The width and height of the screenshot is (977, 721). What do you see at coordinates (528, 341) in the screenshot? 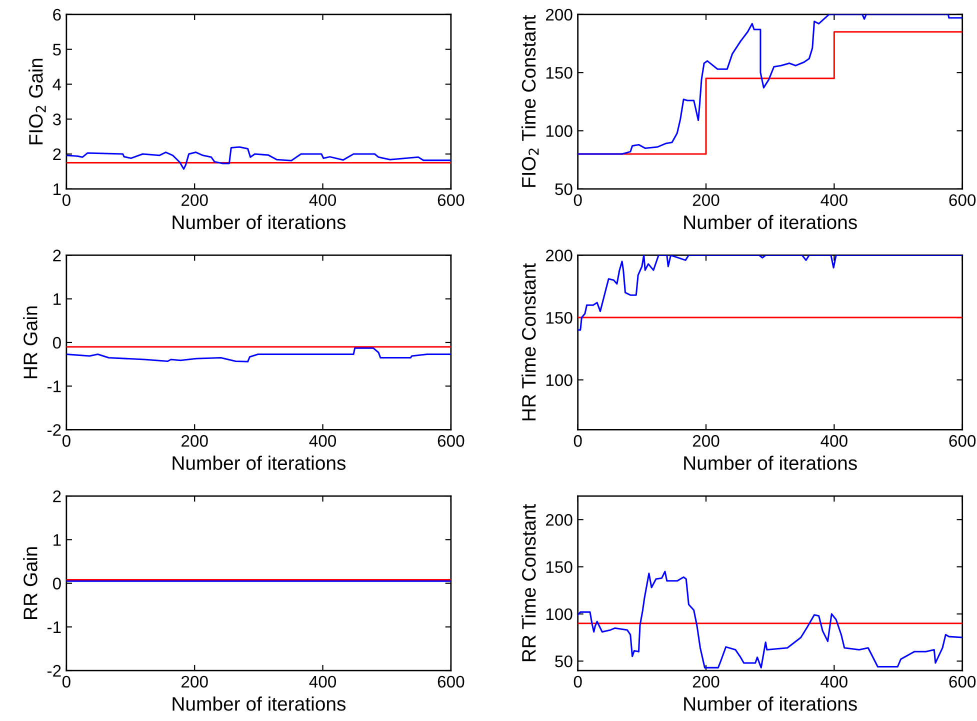
I see `y-axis-title: HR Time Constant` at bounding box center [528, 341].